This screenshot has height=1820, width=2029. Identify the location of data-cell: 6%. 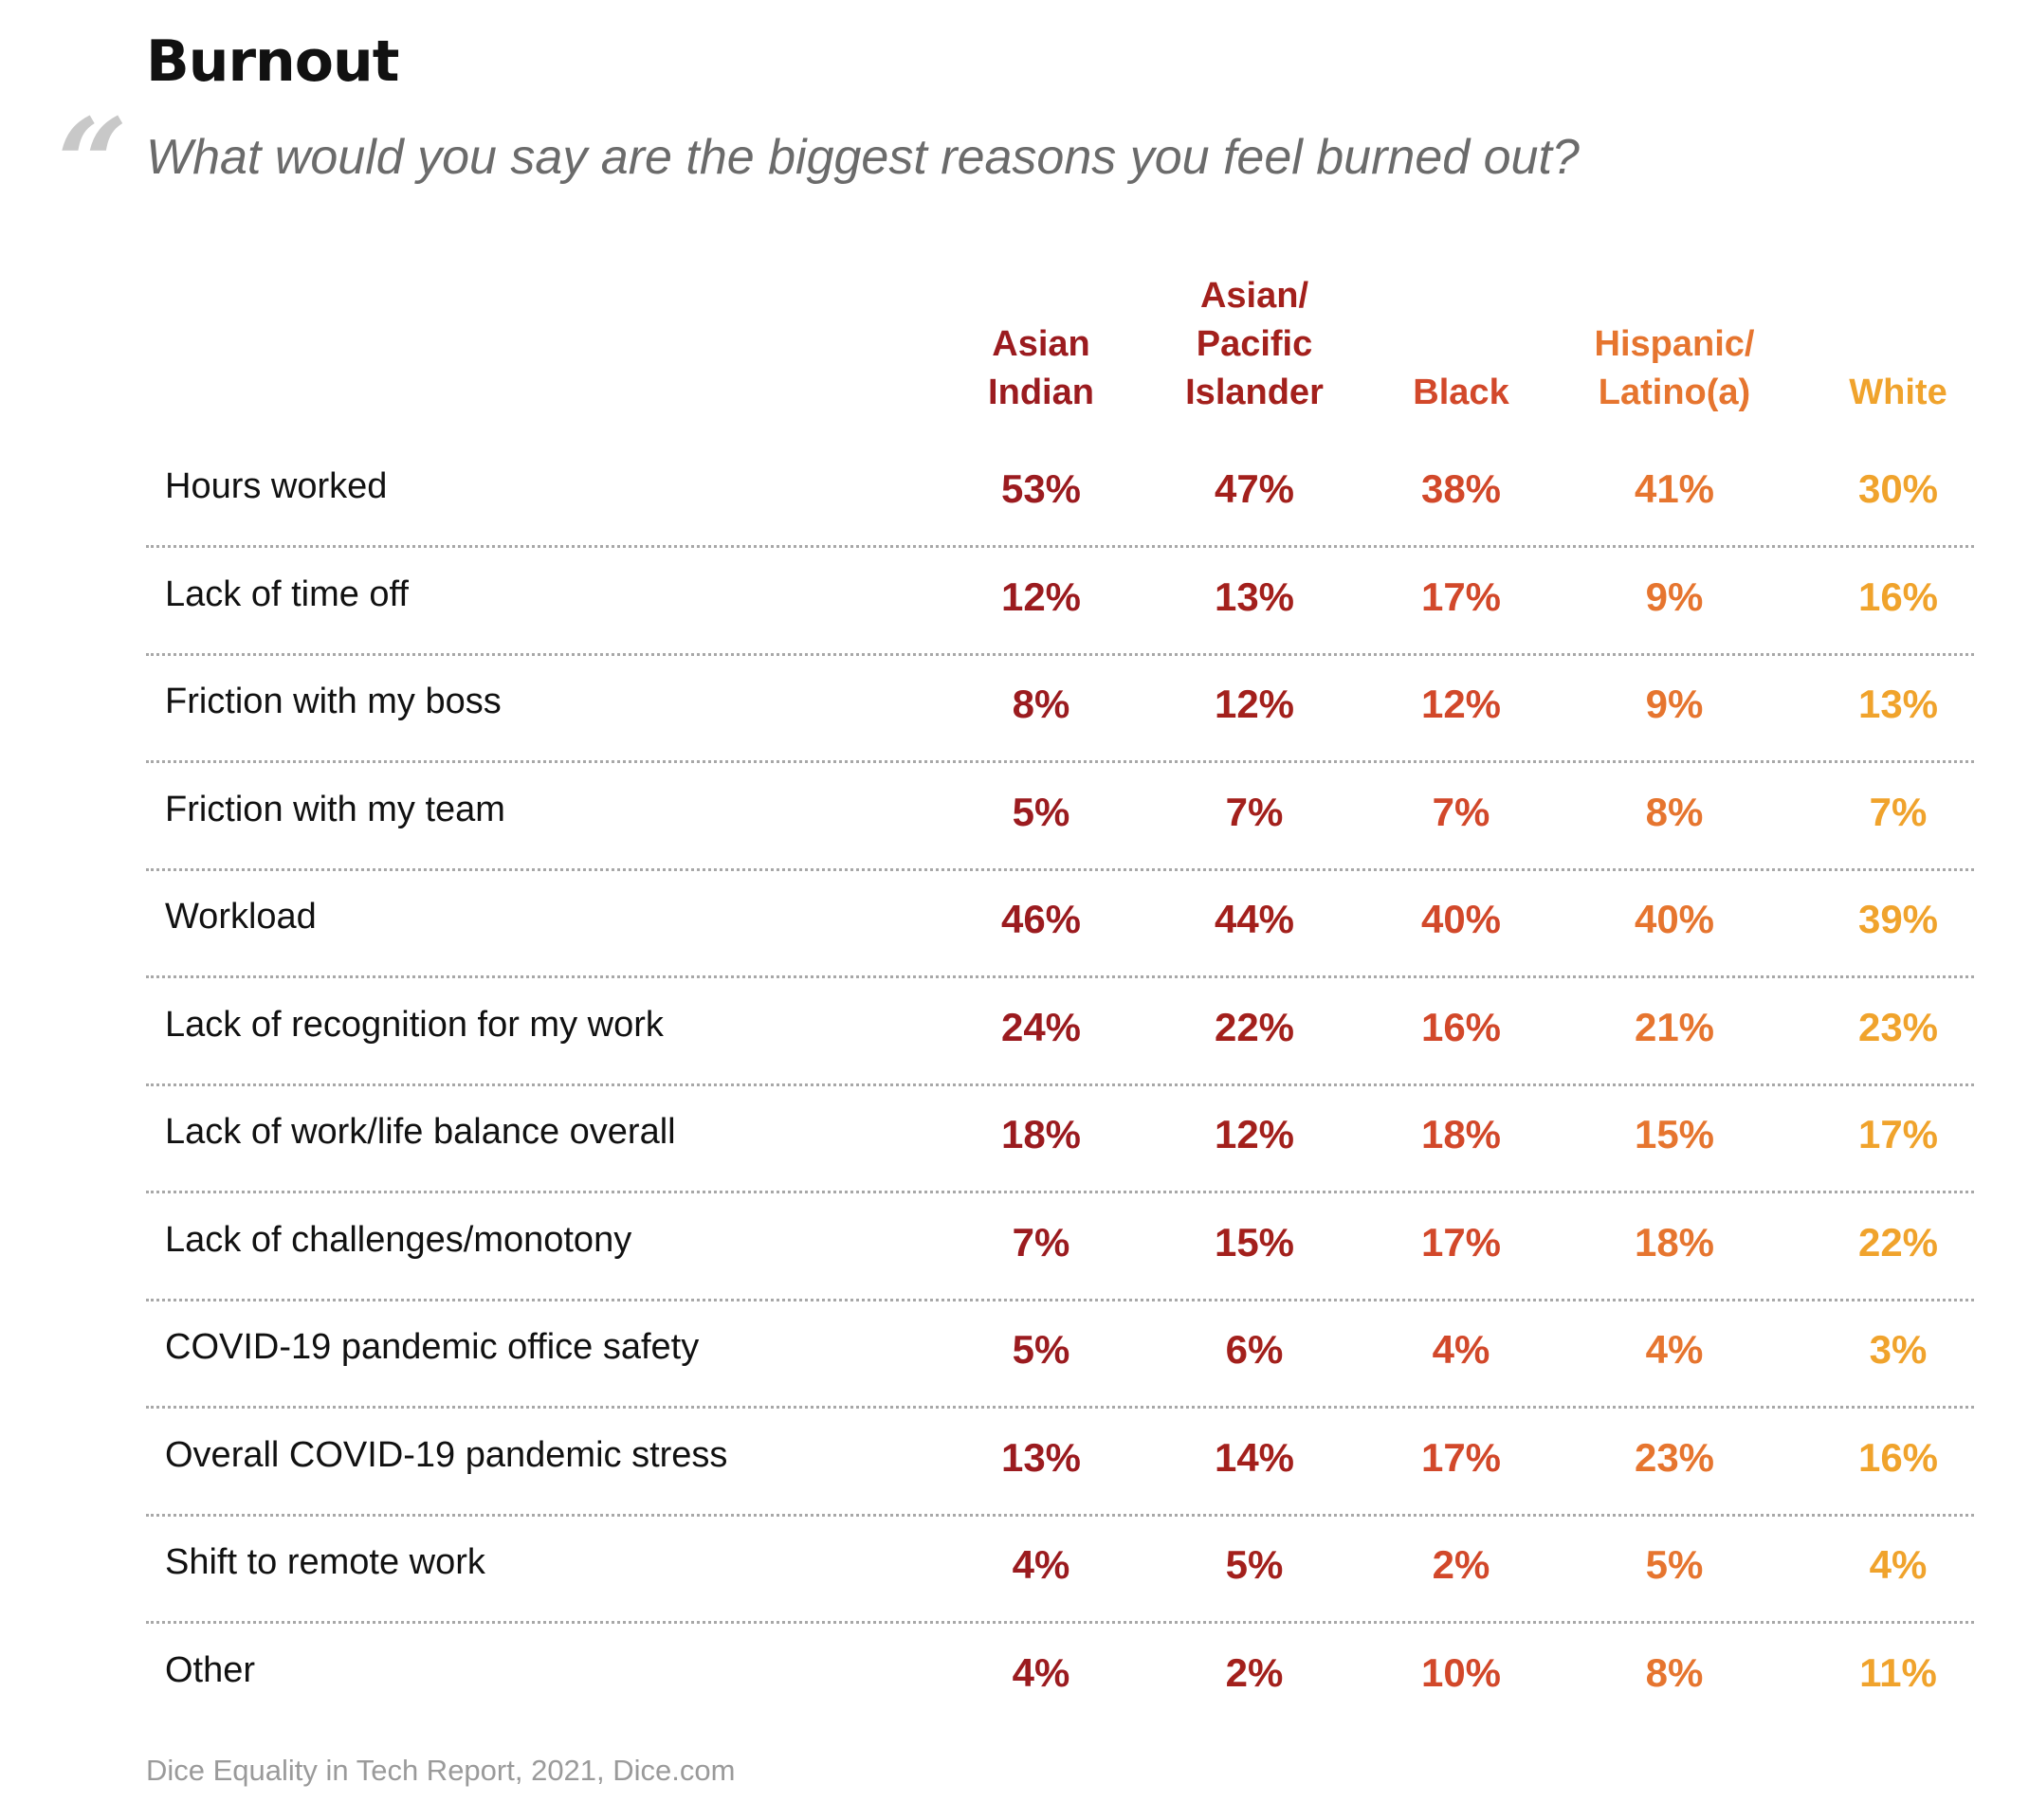
(1254, 1349).